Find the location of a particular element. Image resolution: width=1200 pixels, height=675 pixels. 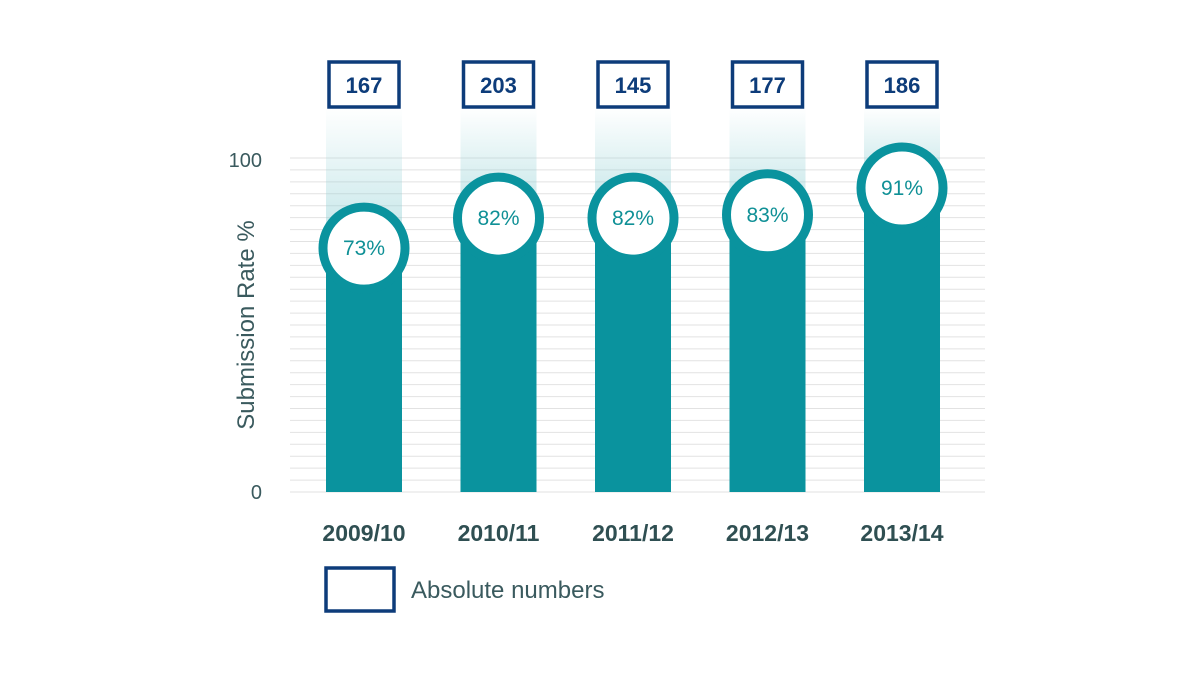

value-circles: 73% 82% 82% 83% 91% is located at coordinates (633, 218).